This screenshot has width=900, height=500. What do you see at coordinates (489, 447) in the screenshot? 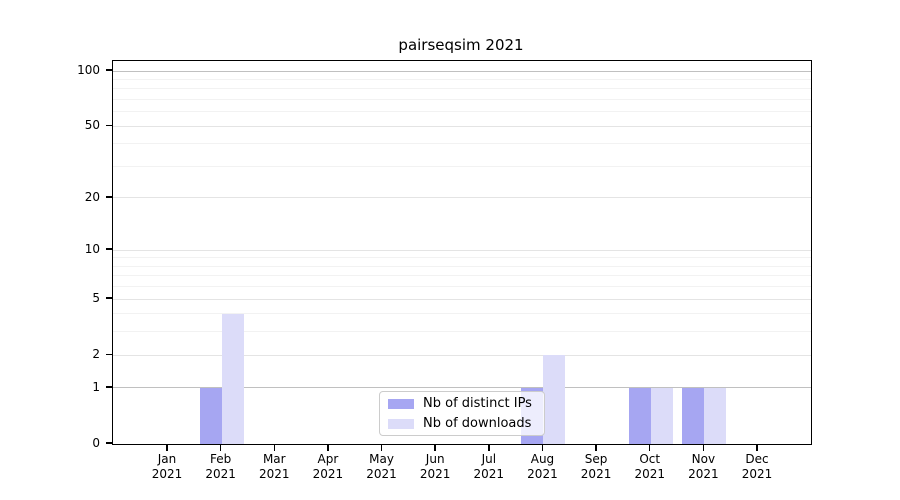
I see `x-tick-mark-jul` at bounding box center [489, 447].